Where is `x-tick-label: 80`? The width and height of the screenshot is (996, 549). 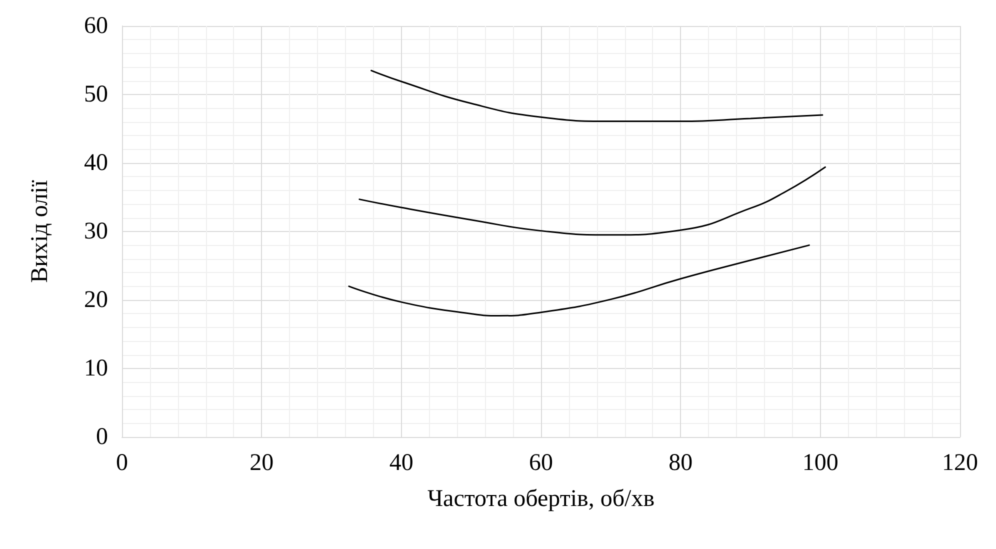
x-tick-label: 80 is located at coordinates (680, 463).